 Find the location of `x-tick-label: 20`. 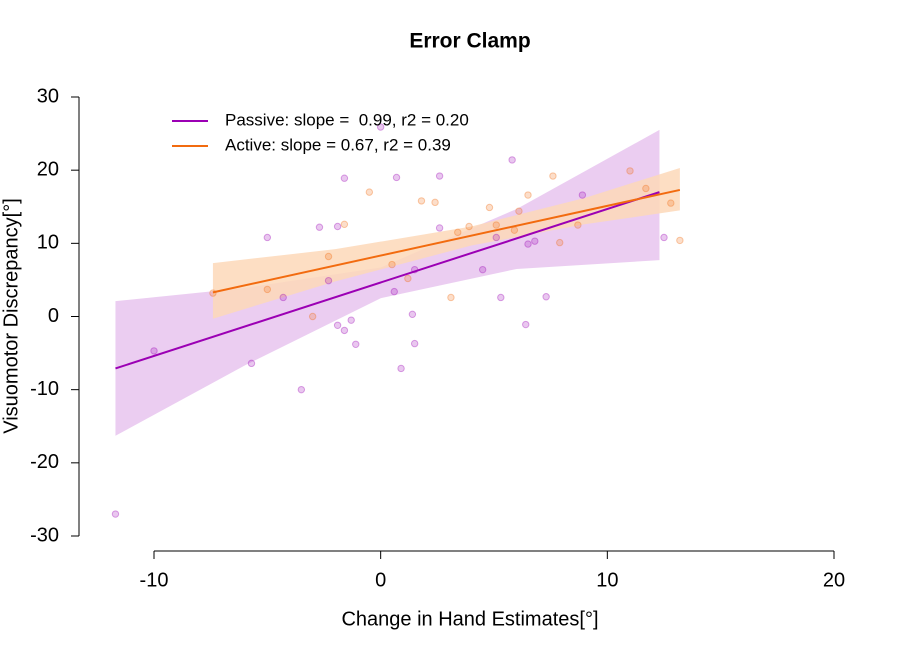

x-tick-label: 20 is located at coordinates (834, 580).